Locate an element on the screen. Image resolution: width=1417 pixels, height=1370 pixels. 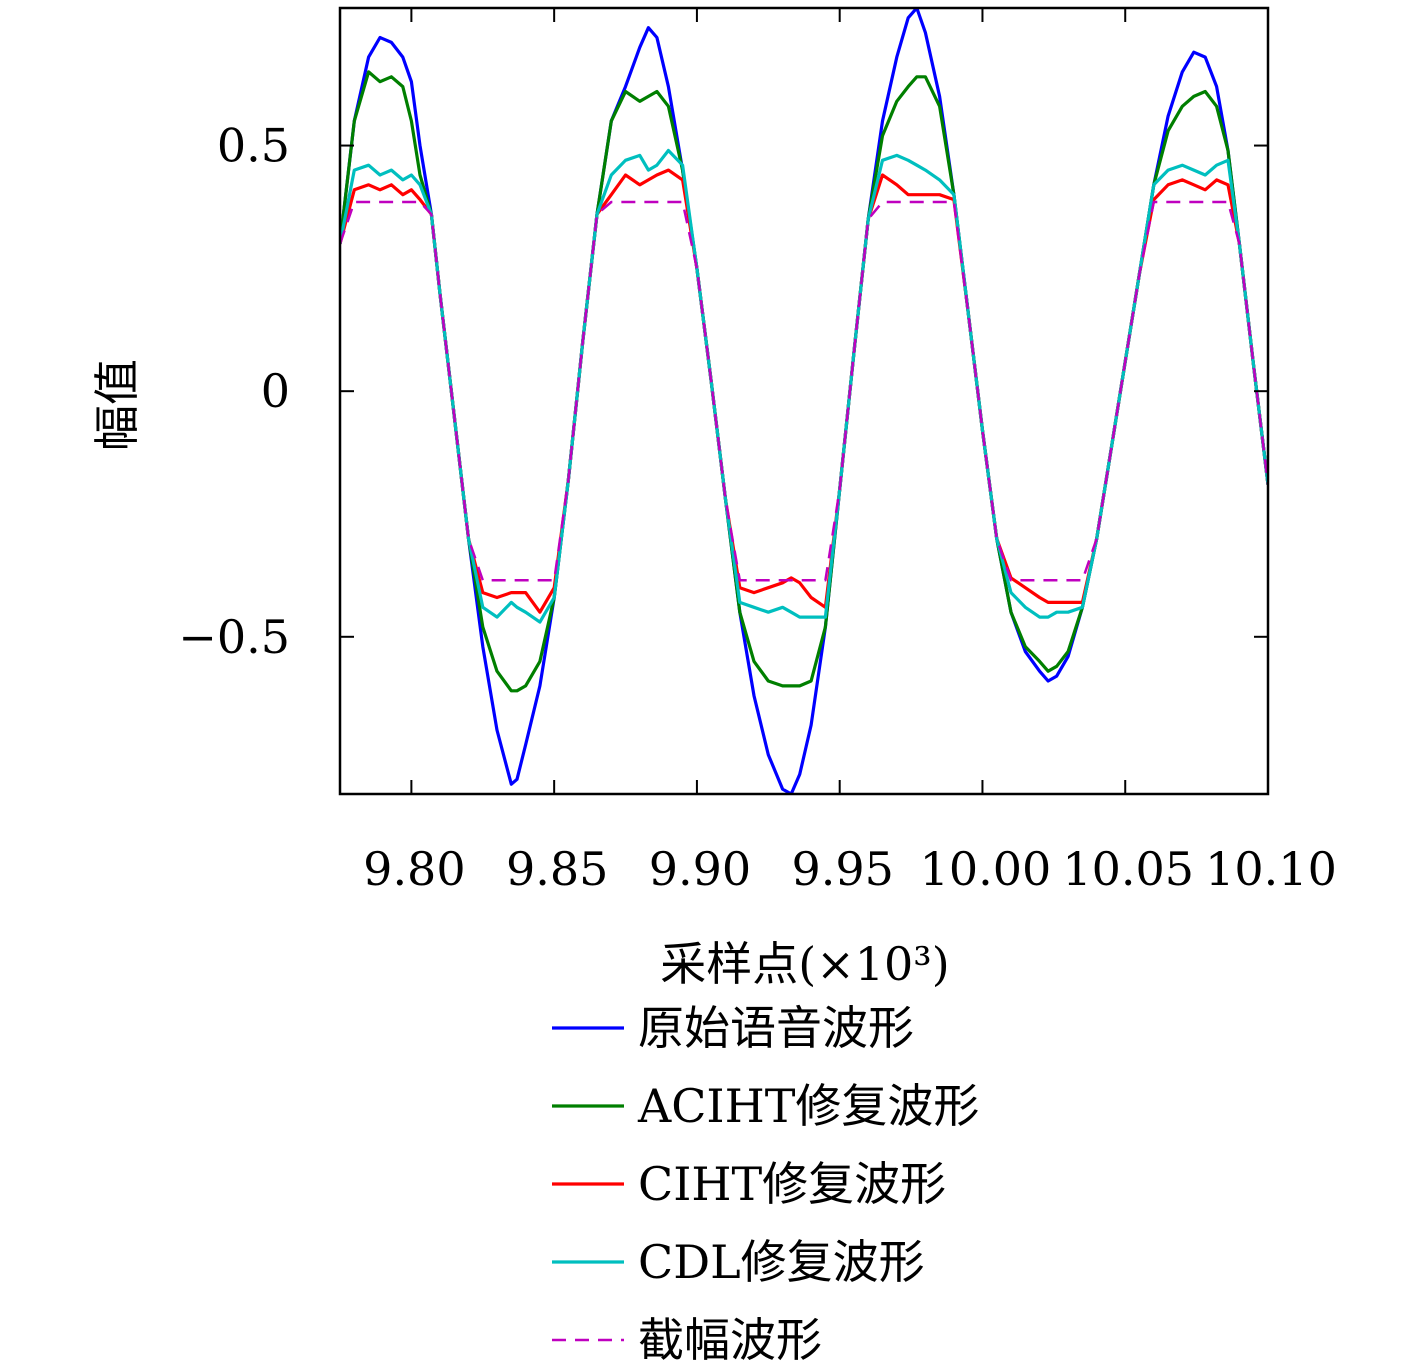
x-tick-label: 10.00 is located at coordinates (986, 869).